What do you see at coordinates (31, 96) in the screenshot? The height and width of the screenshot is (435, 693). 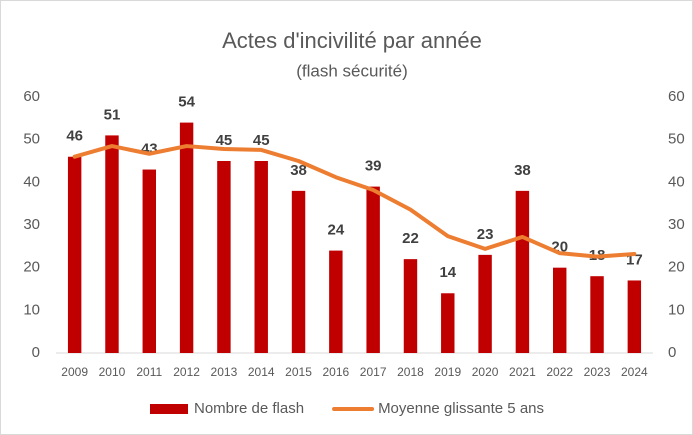 I see `y-tick-label: 60` at bounding box center [31, 96].